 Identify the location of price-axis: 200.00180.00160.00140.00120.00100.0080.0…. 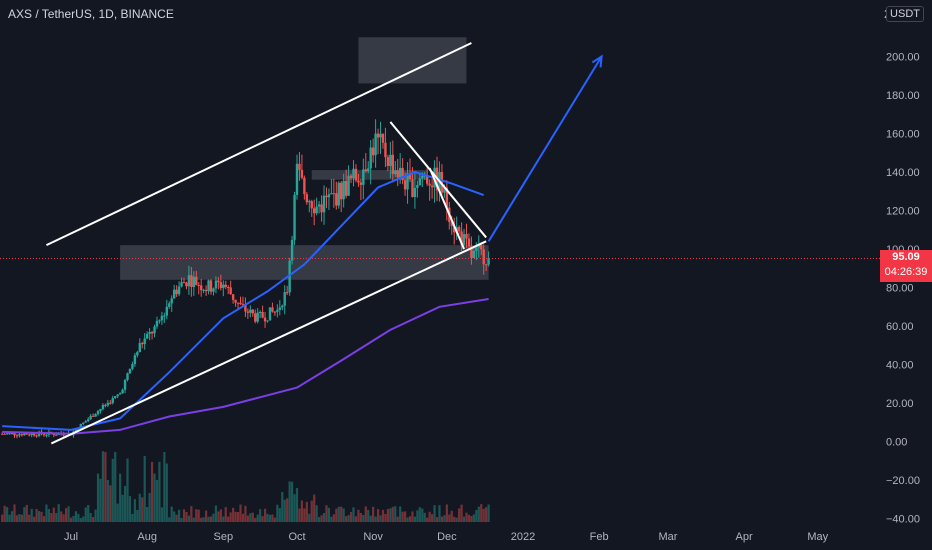
(903, 289).